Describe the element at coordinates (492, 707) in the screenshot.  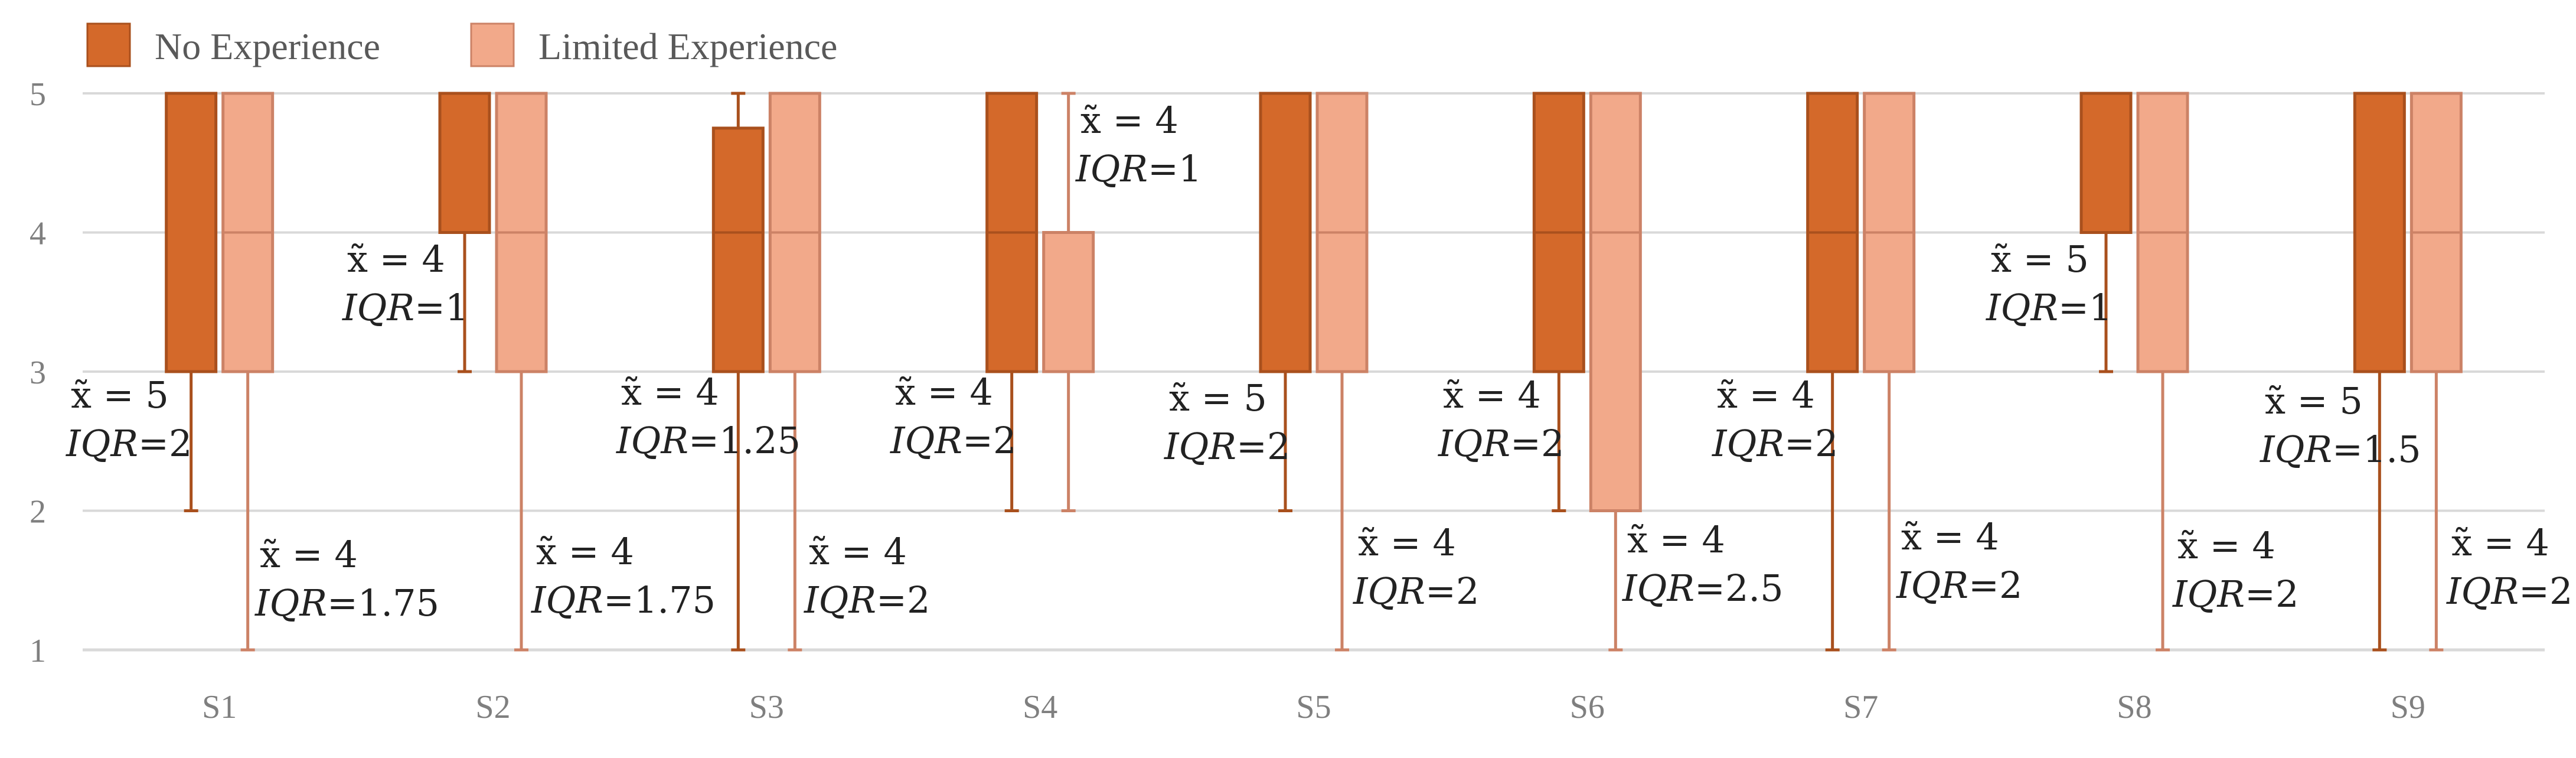
I see `x-tick-label-s2: S2` at that location.